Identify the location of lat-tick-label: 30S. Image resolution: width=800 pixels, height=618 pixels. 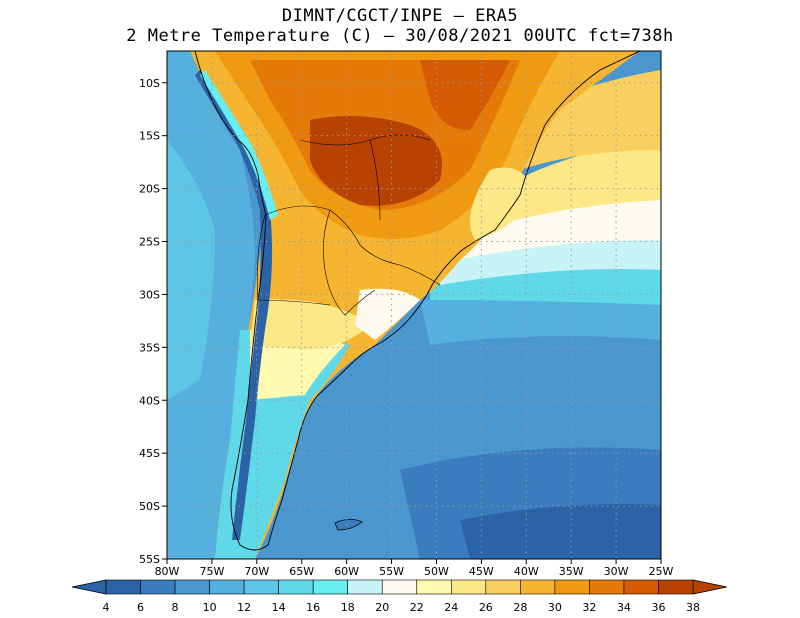
(149, 294).